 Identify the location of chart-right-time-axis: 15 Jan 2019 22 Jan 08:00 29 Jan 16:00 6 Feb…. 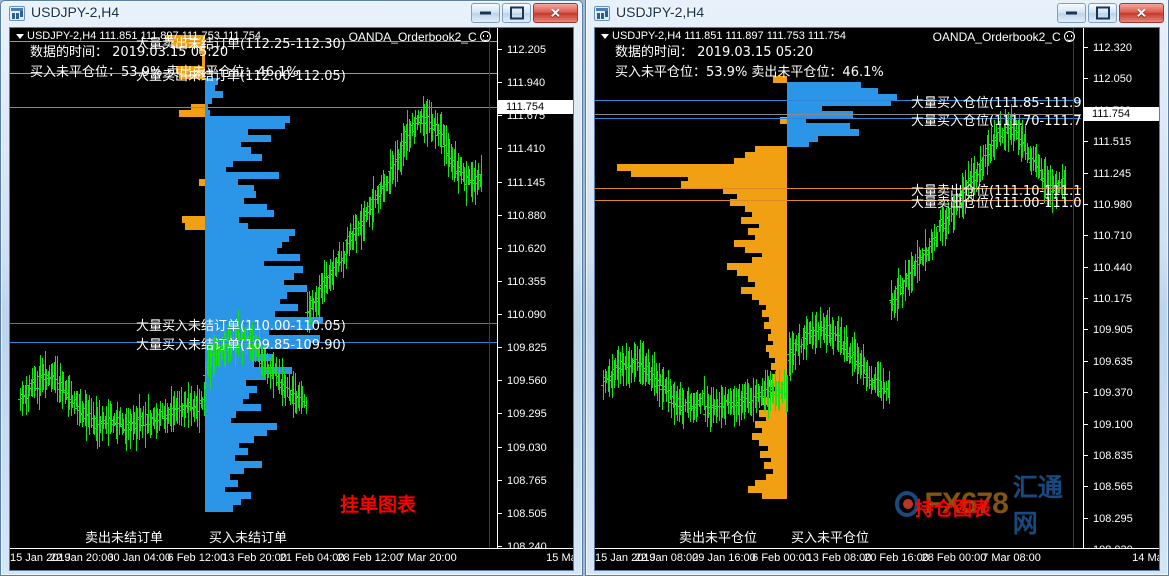
(877, 559).